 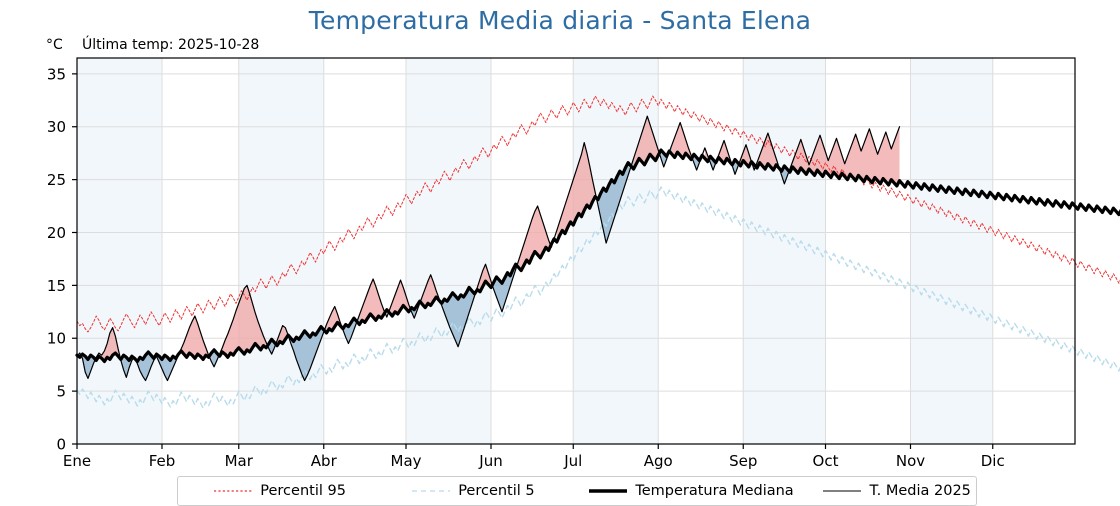 What do you see at coordinates (56, 127) in the screenshot?
I see `y-tick-label: 30` at bounding box center [56, 127].